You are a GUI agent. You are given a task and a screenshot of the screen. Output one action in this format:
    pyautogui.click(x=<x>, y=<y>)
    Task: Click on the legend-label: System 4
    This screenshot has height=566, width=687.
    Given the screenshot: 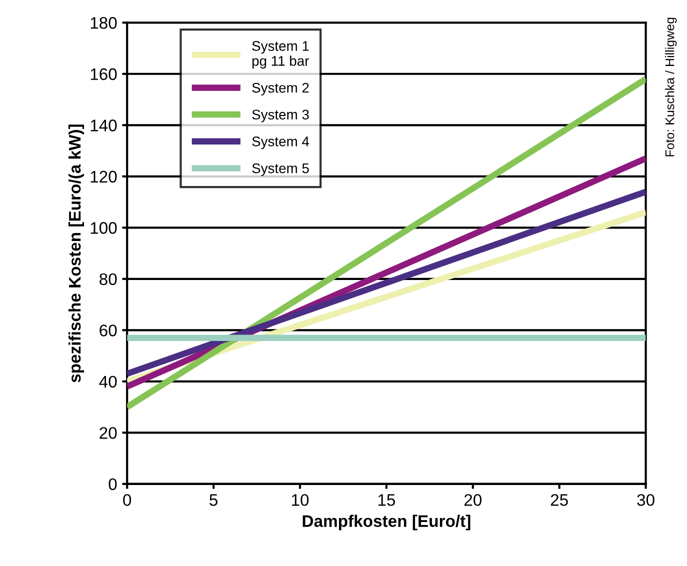 What is the action you would take?
    pyautogui.click(x=281, y=143)
    